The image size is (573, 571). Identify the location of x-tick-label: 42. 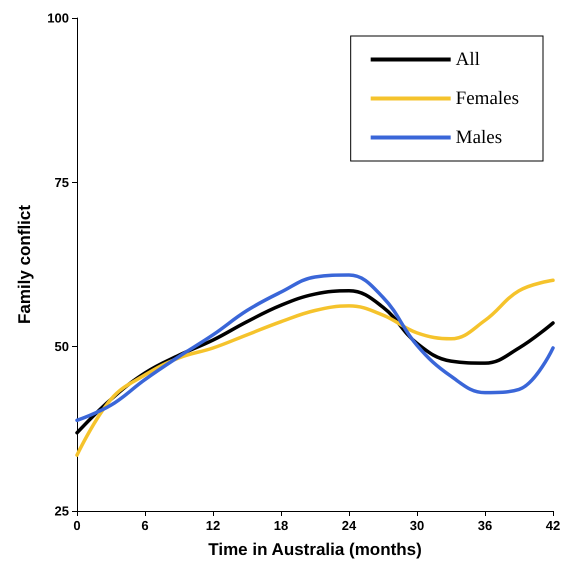
(553, 525).